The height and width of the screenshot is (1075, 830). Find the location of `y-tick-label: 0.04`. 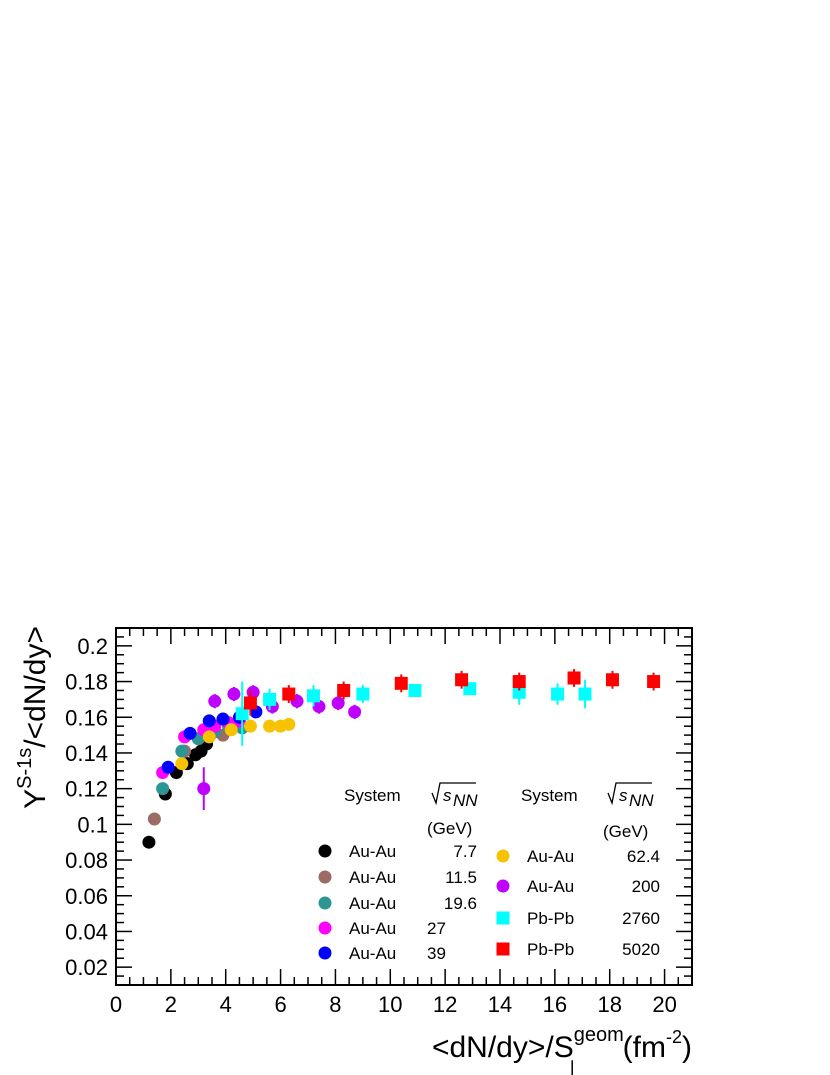

y-tick-label: 0.04 is located at coordinates (86, 931).